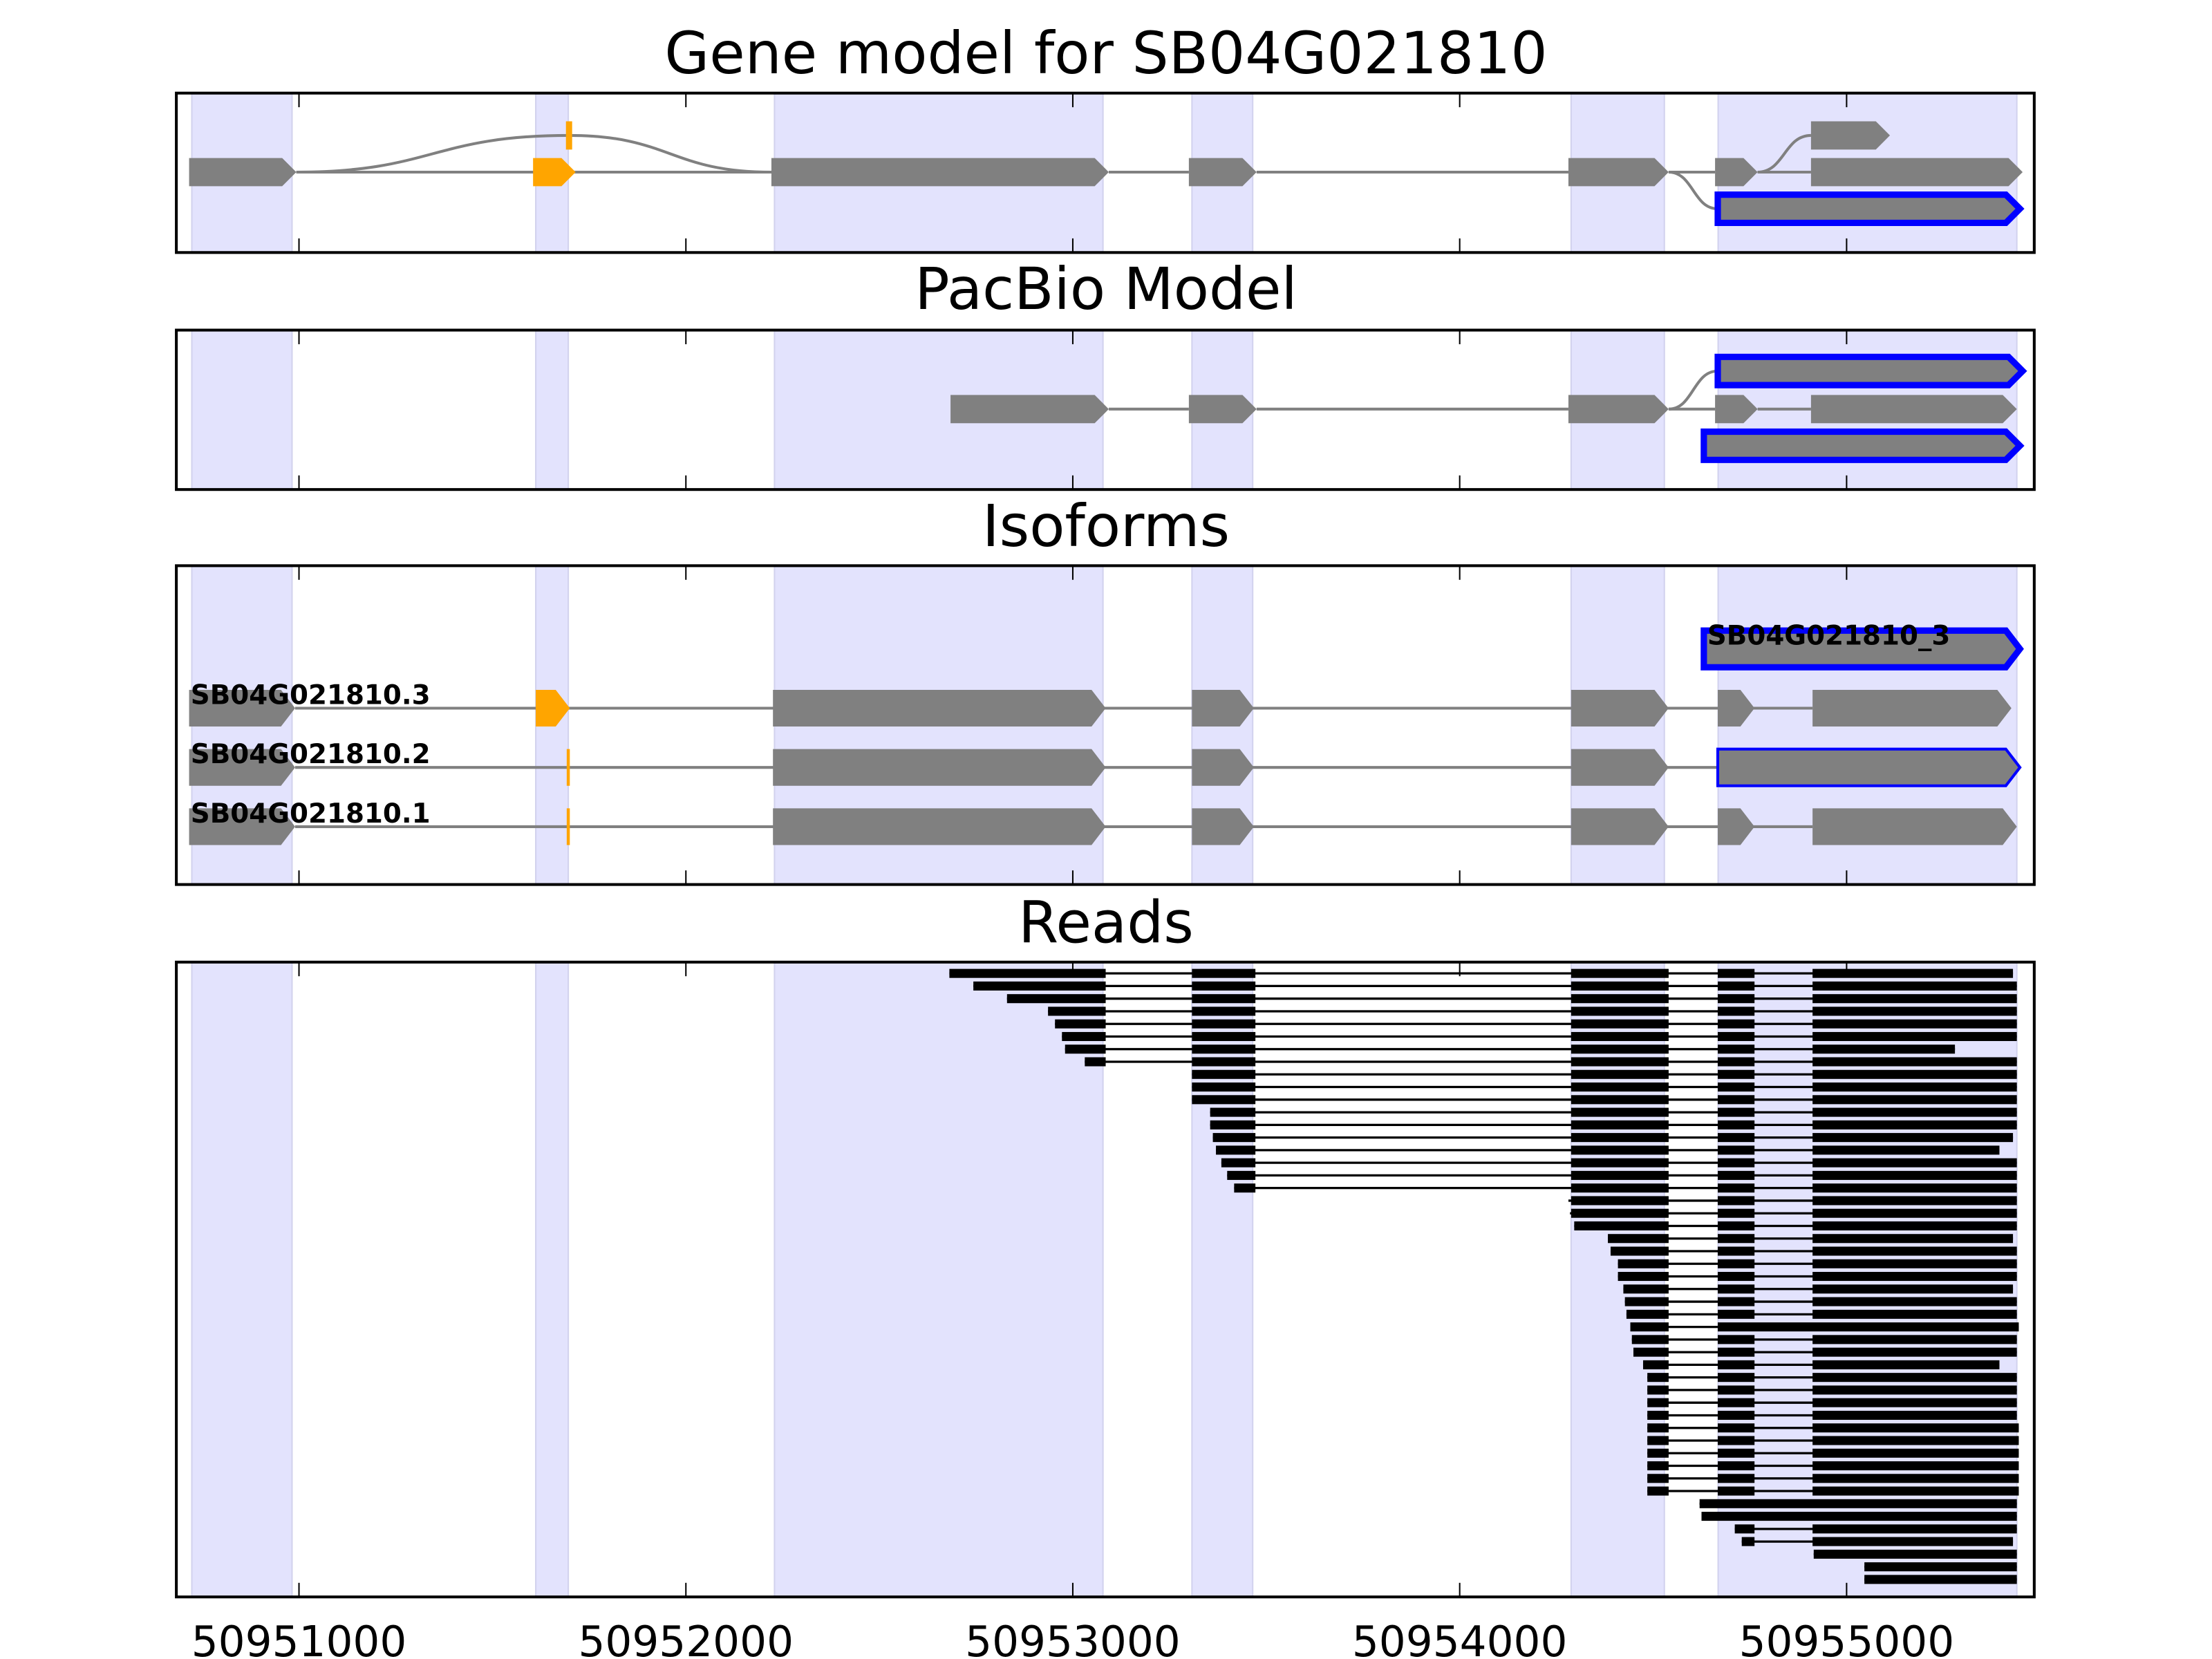  Describe the element at coordinates (1105, 172) in the screenshot. I see `panel-gene-model` at that location.